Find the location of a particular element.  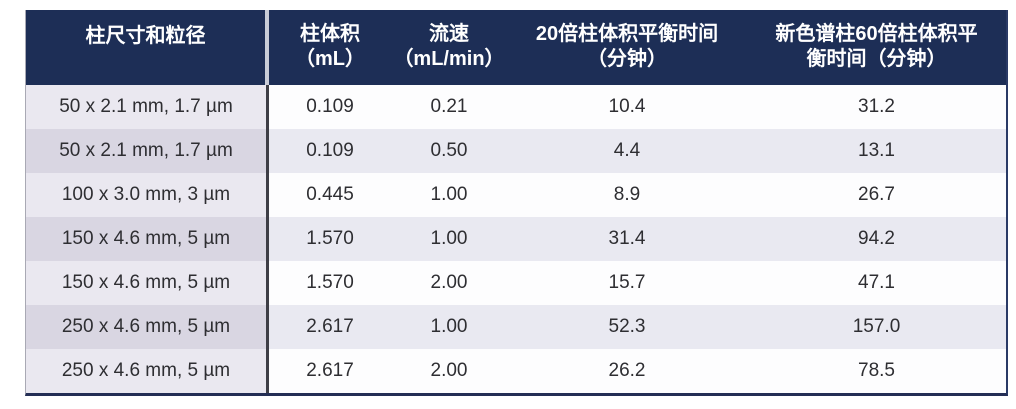

table-row: 100 x 3.0 mm, 3 µm 0.445 1.00 8.9 26.7 is located at coordinates (516, 195).